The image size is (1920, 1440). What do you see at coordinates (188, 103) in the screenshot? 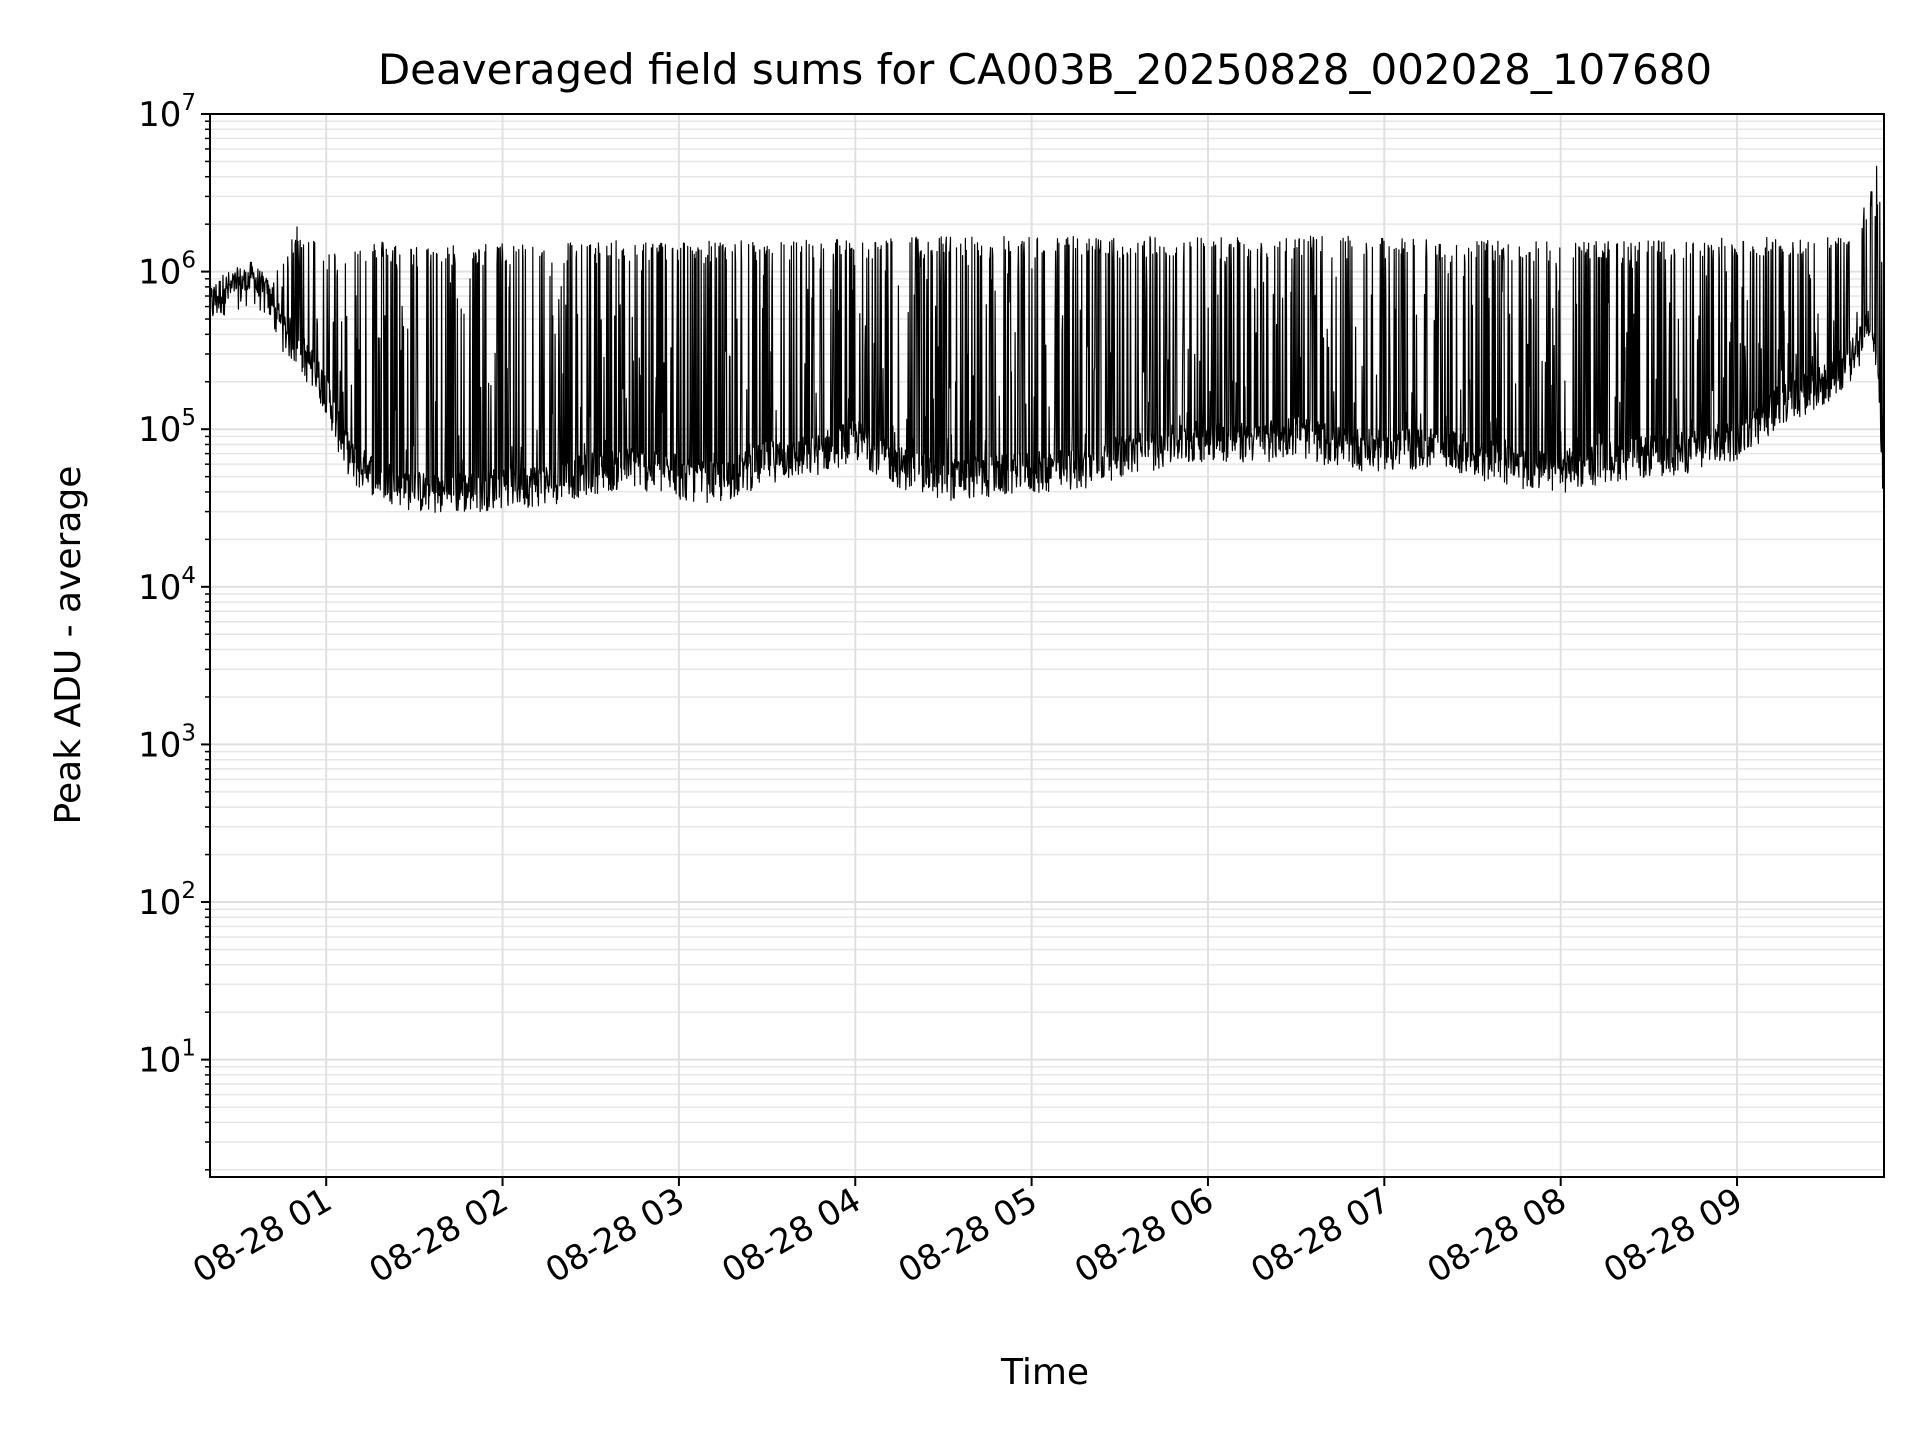
I see `y-tick-label-exponent: 7` at bounding box center [188, 103].